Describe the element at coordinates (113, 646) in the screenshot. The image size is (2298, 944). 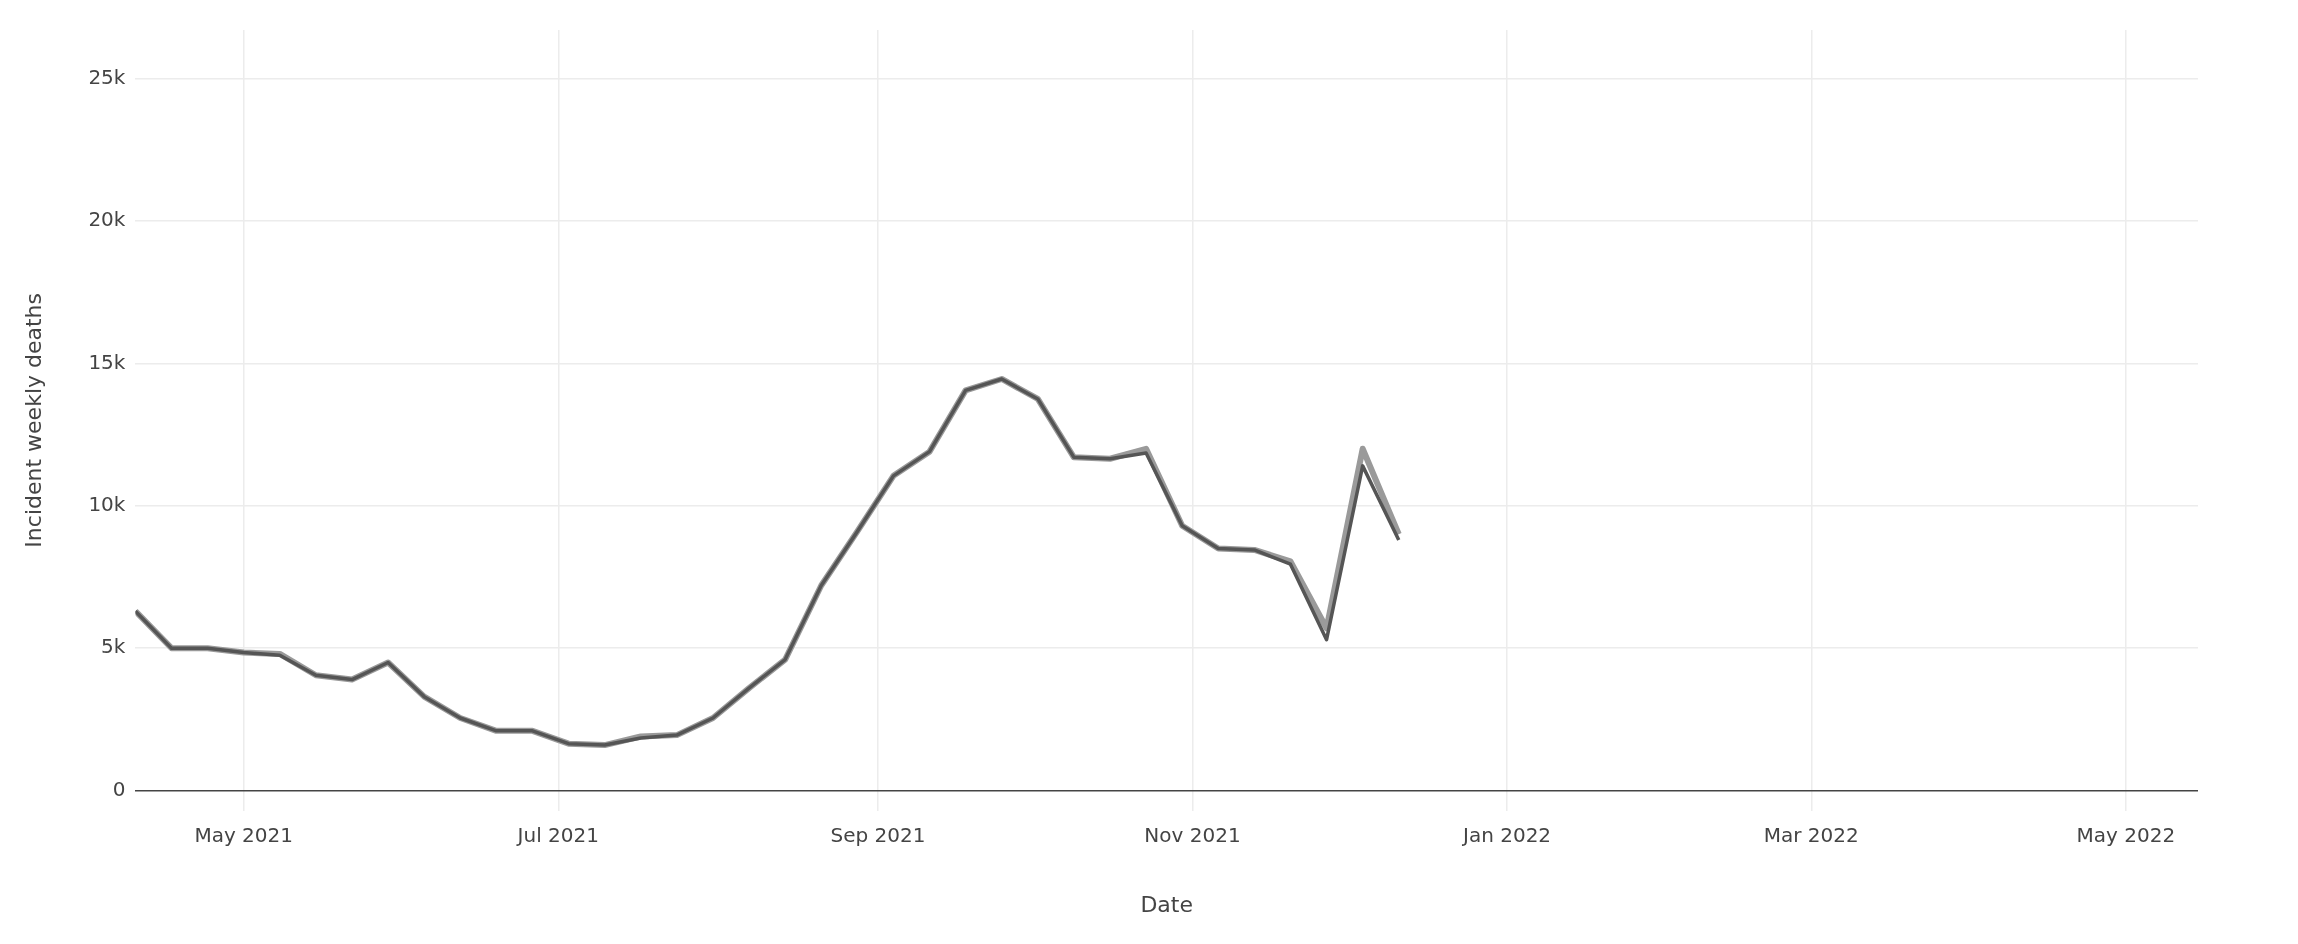
I see `y-tick-label: 5k` at that location.